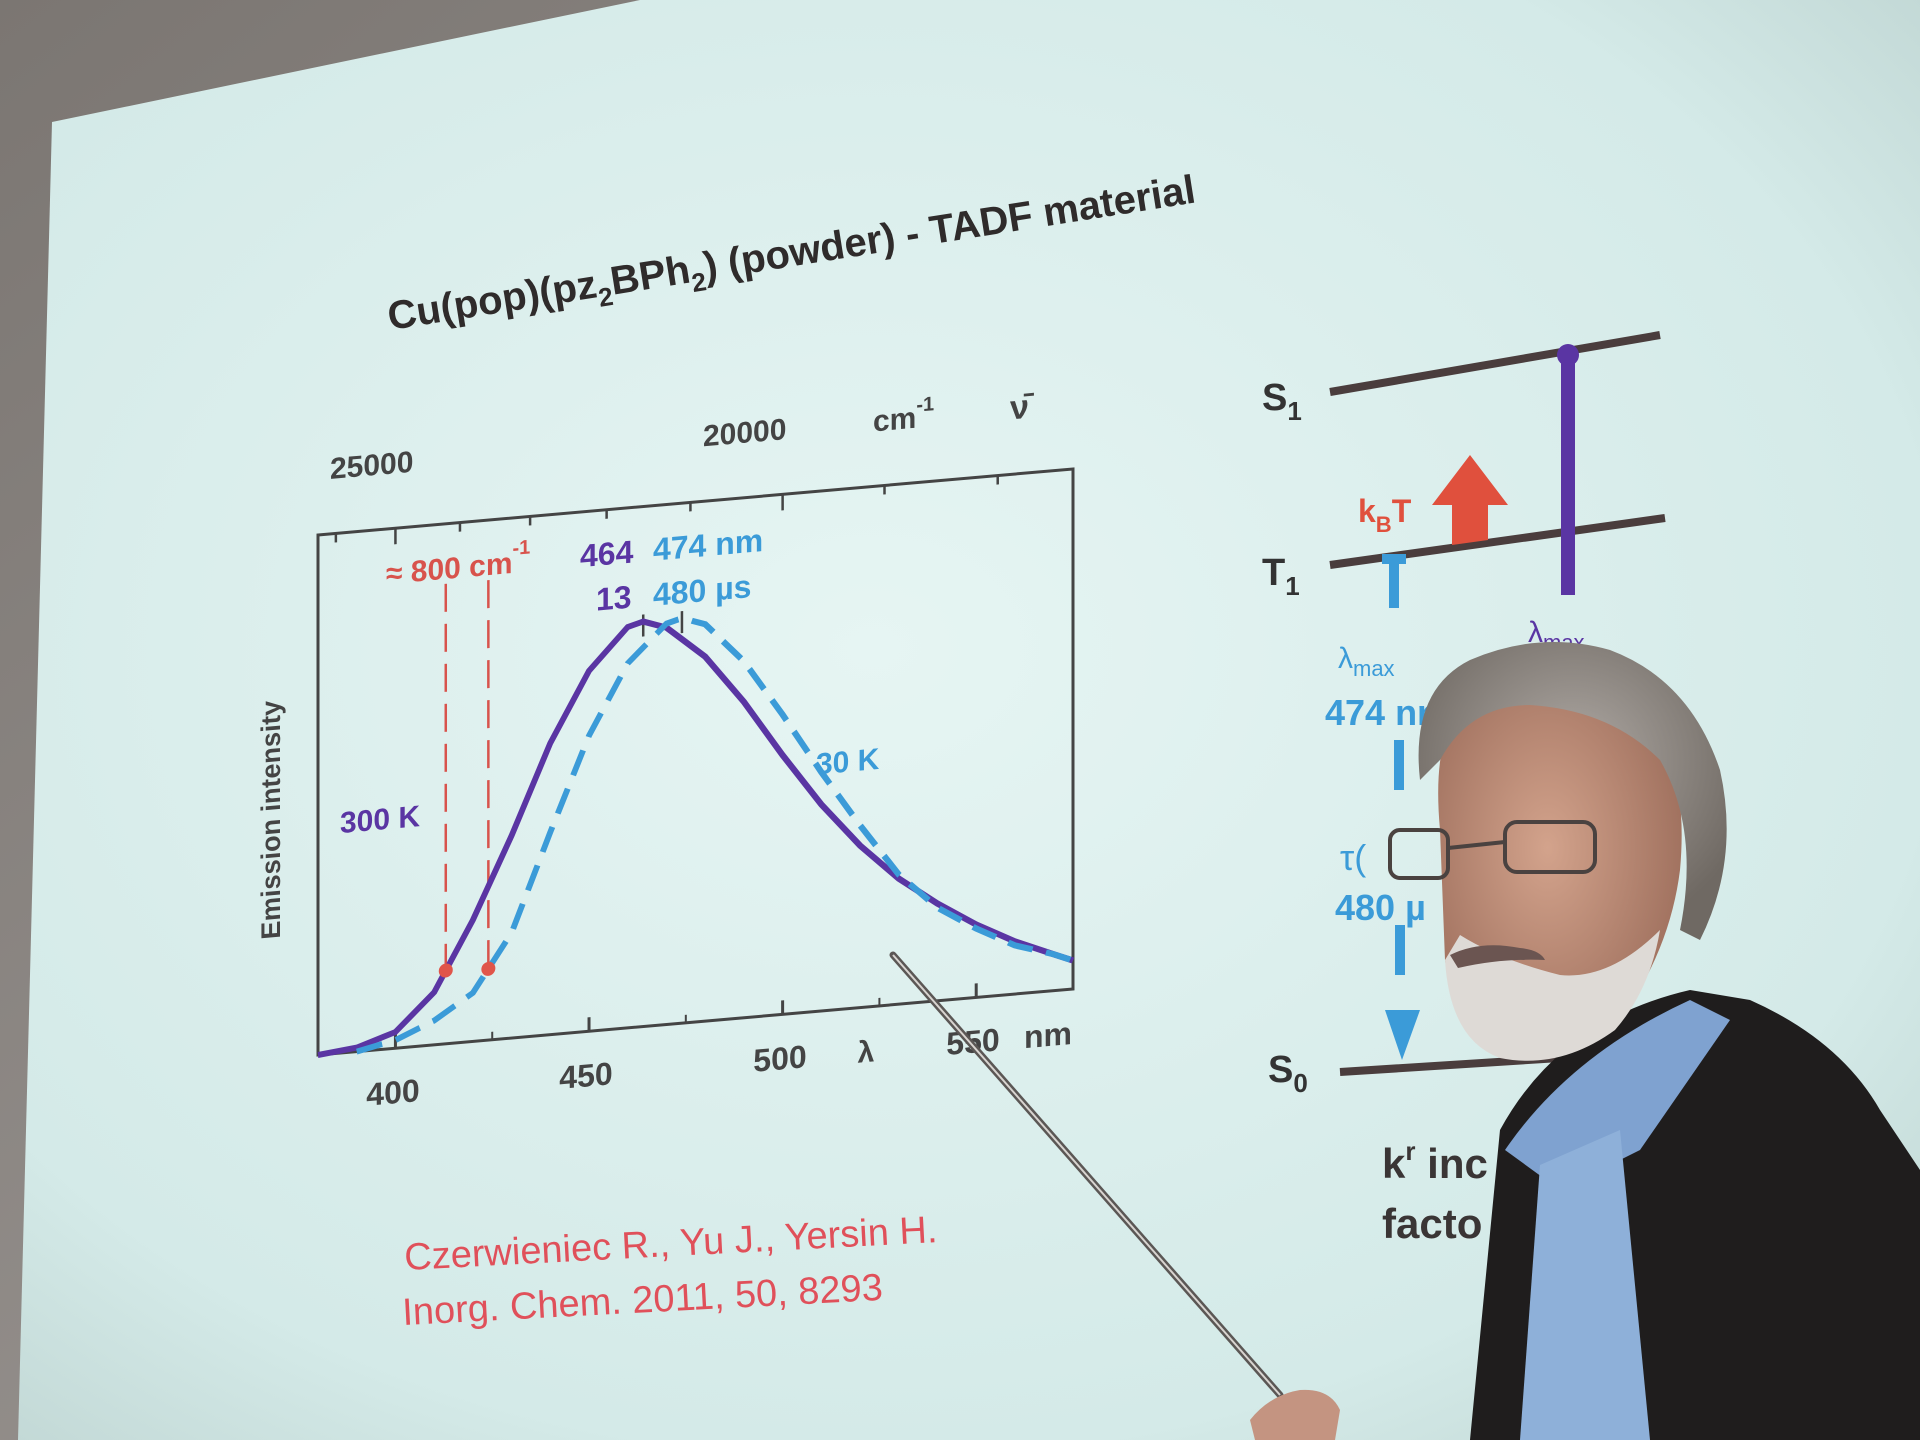  What do you see at coordinates (1295, 1414) in the screenshot?
I see `hand` at bounding box center [1295, 1414].